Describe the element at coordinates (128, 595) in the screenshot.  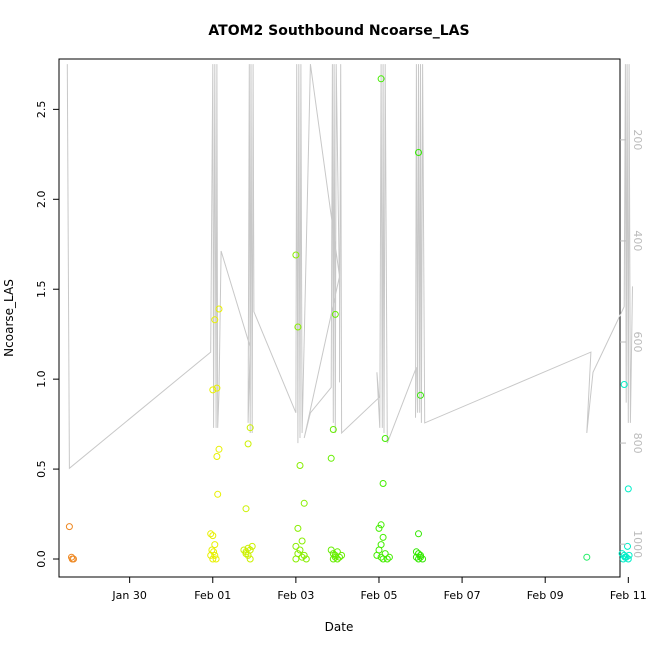
I see `x-tick-label: Jan 30` at that location.